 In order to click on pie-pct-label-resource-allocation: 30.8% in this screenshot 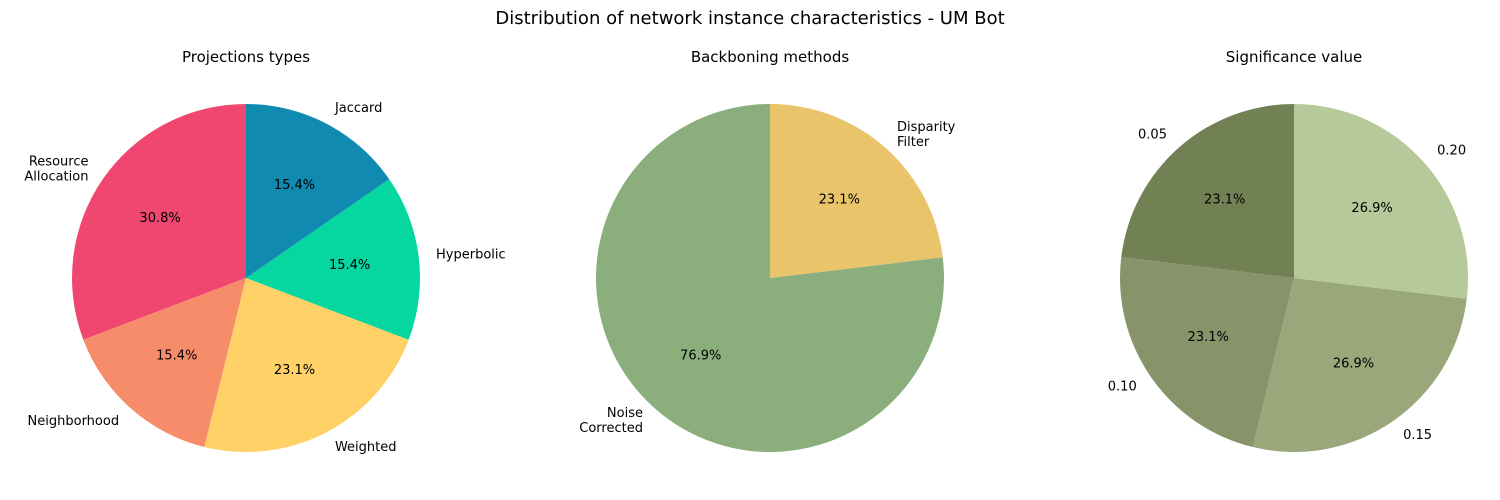, I will do `click(159, 218)`.